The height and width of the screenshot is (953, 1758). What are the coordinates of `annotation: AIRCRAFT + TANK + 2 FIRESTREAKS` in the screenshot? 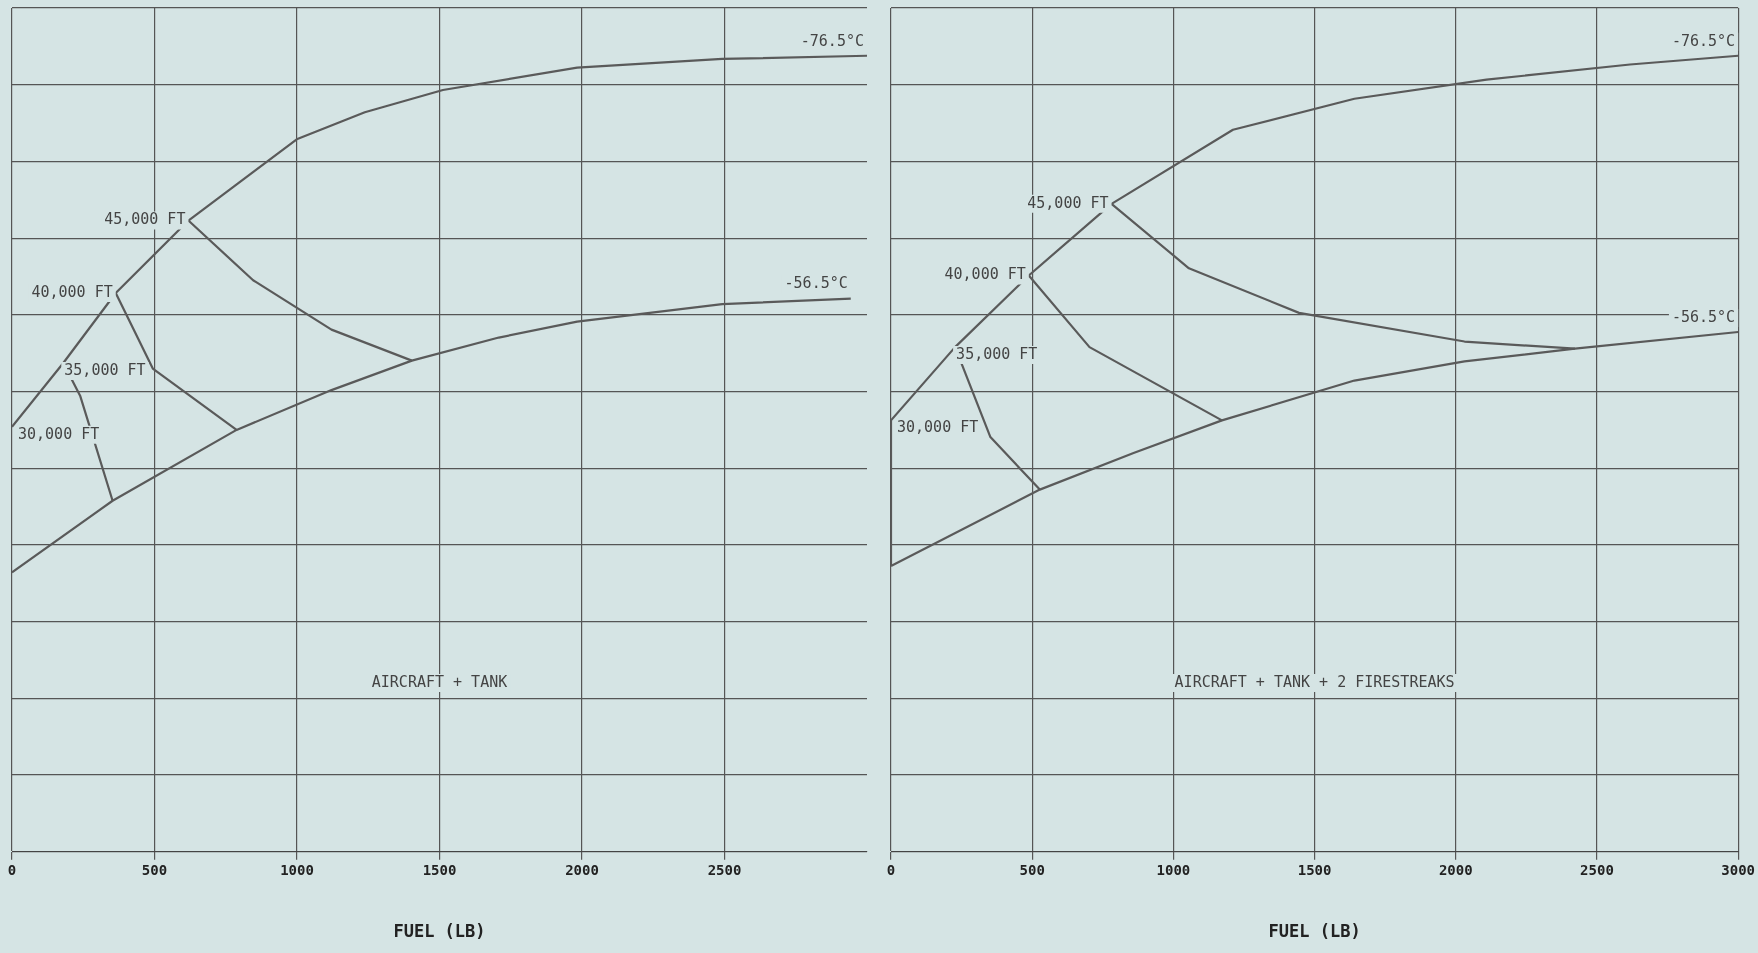 It's located at (1314, 681).